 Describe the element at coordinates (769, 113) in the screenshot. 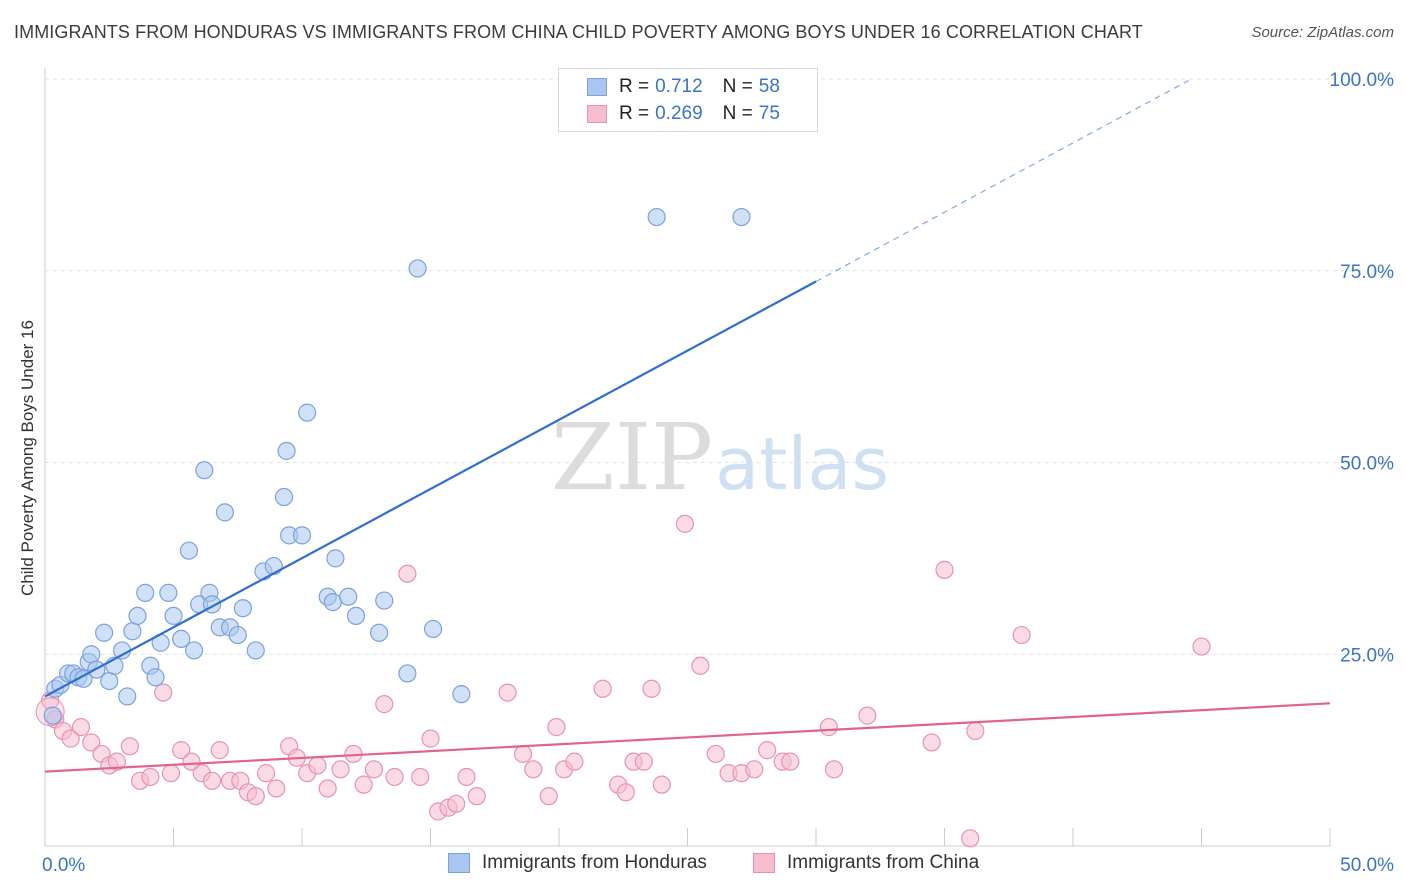

I see `legend-n-value-china: 75` at that location.